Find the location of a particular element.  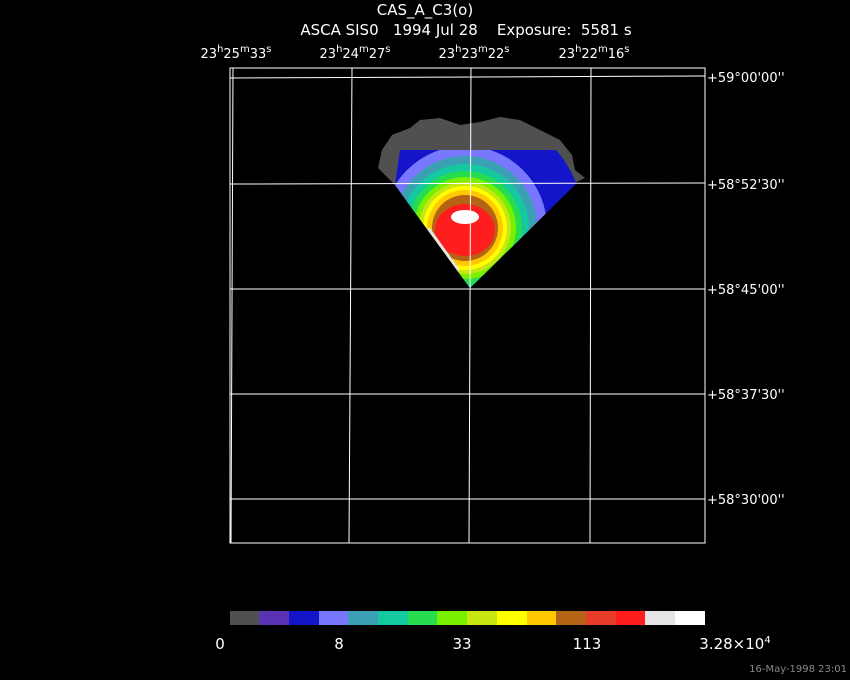

title: CAS_A_C3(o) is located at coordinates (425, 10).